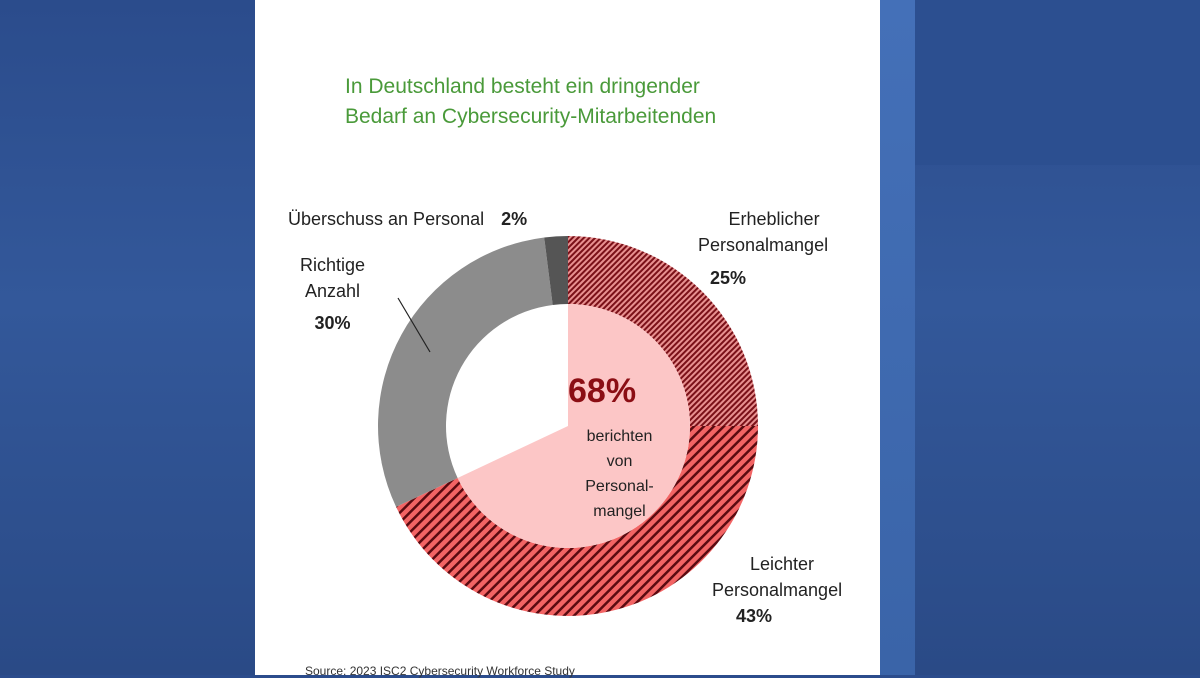 The image size is (1200, 678). I want to click on label-line: Anzahl, so click(332, 291).